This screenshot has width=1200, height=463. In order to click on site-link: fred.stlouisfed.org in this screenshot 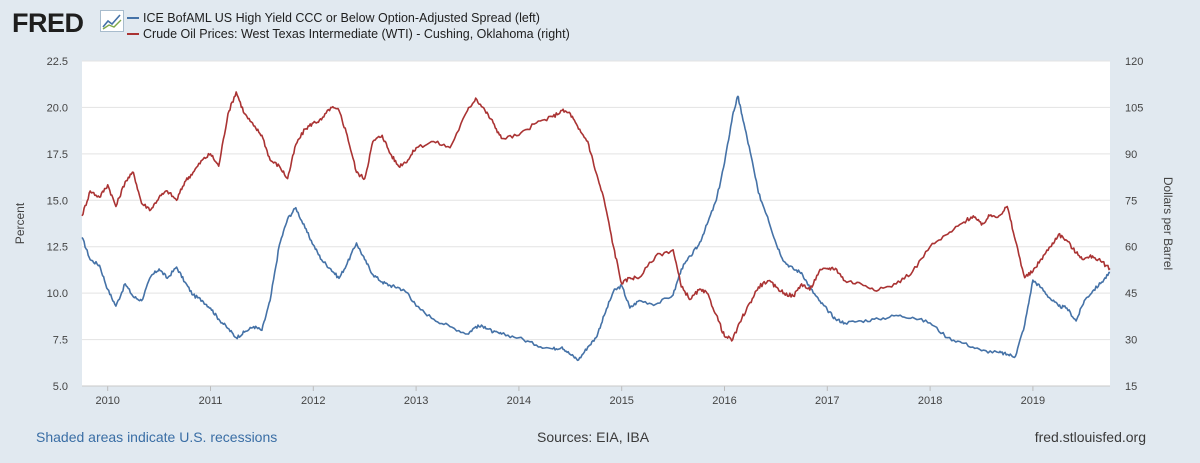, I will do `click(1090, 437)`.